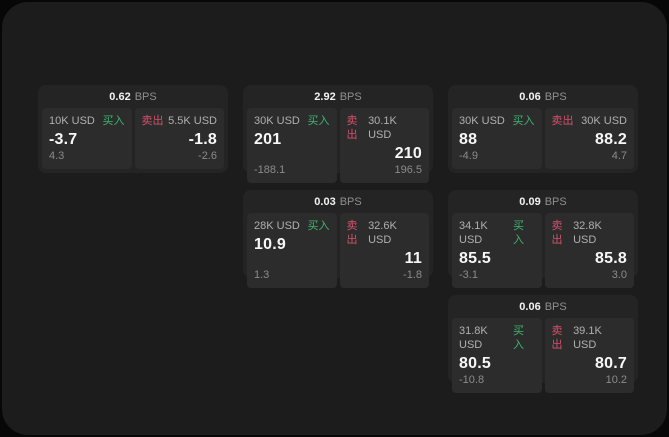  I want to click on bps-header: 0.62 BPS, so click(133, 96).